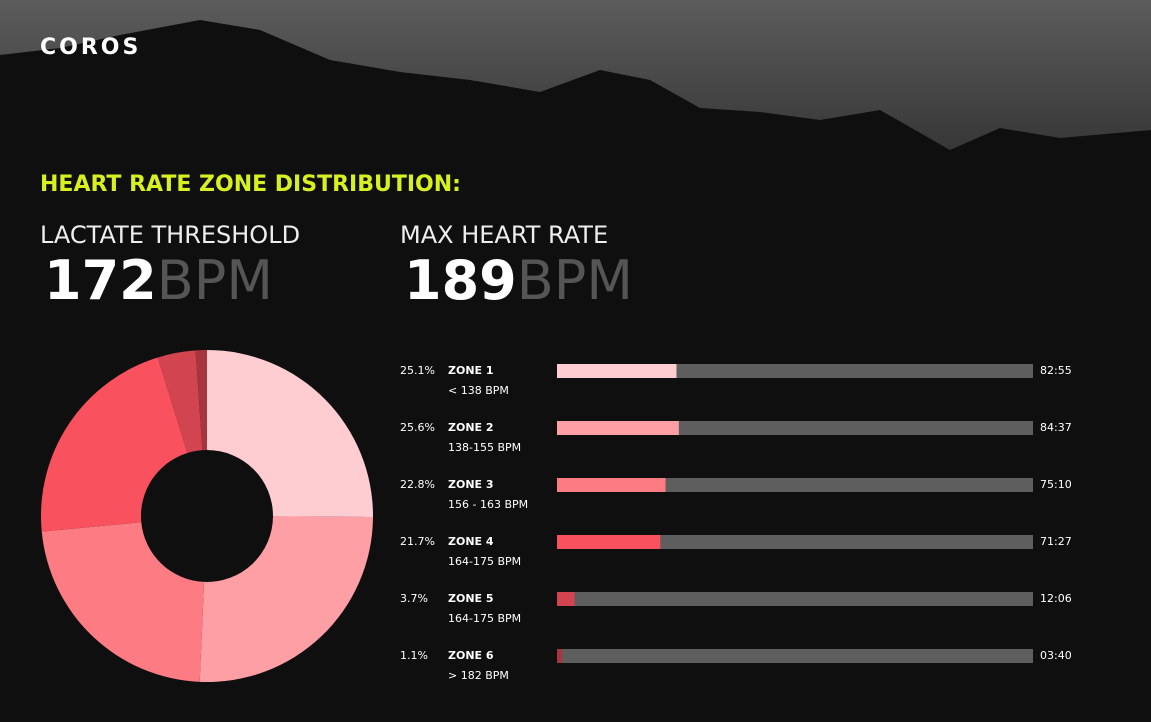 This screenshot has width=1151, height=722. I want to click on metric-number: 172, so click(100, 280).